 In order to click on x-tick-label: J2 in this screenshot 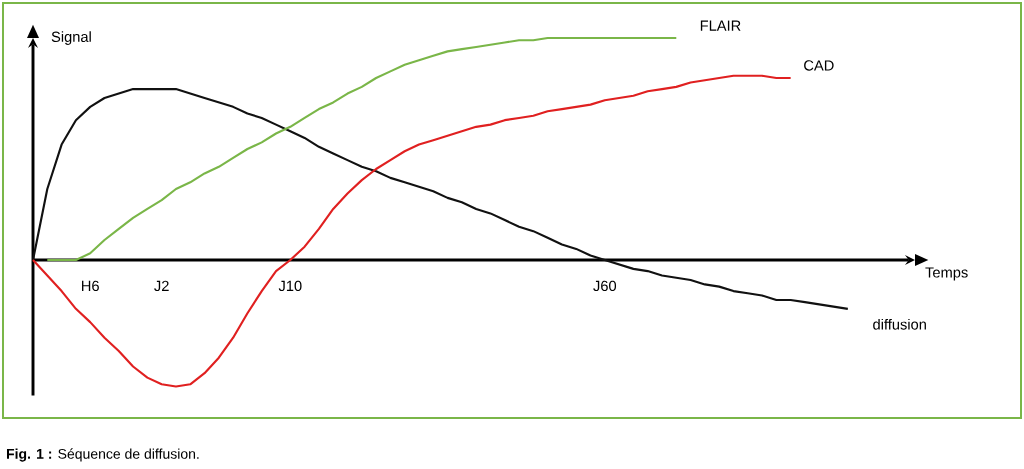, I will do `click(161, 286)`.